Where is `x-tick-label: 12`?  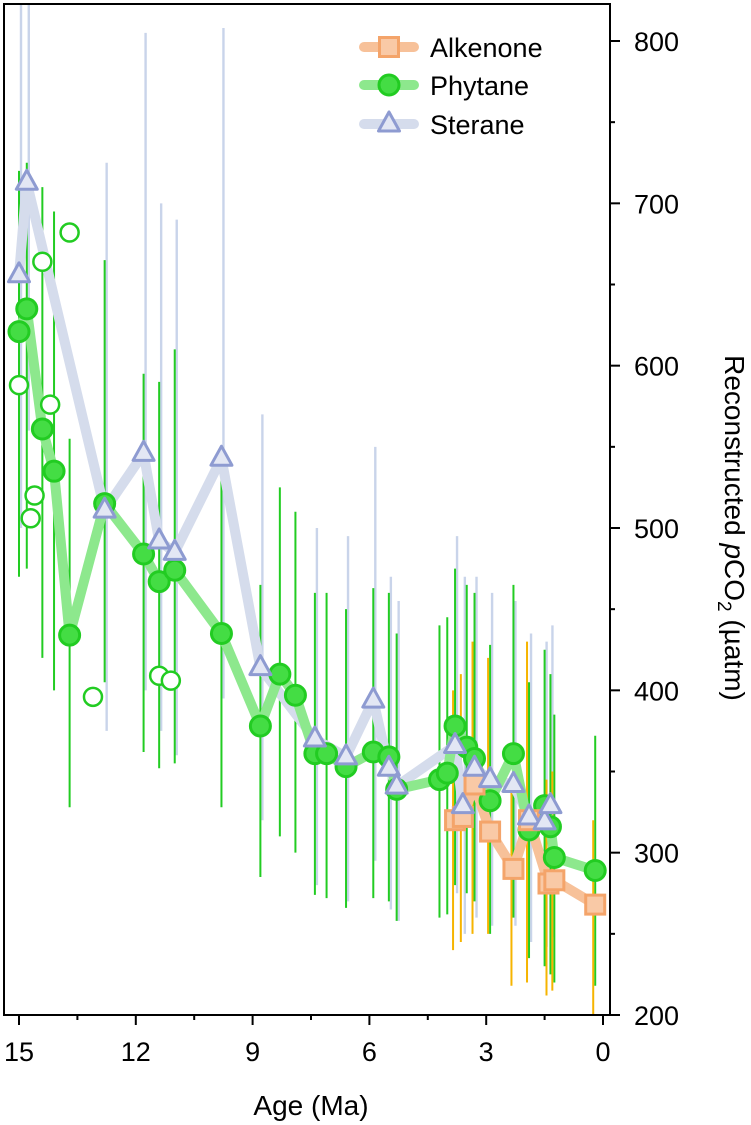 x-tick-label: 12 is located at coordinates (136, 1052).